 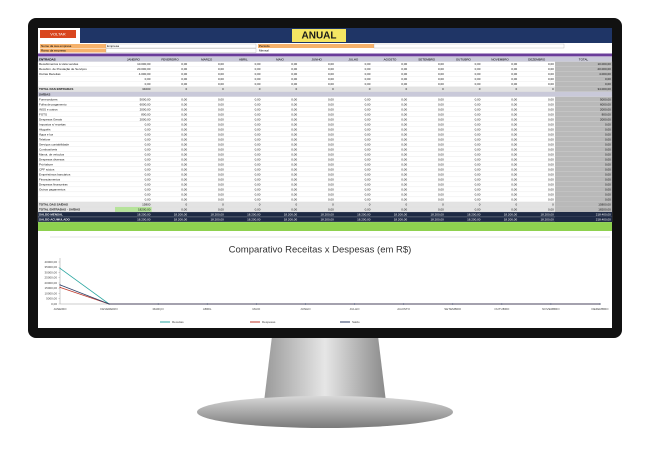 What do you see at coordinates (56, 89) in the screenshot?
I see `row-label: TOTAL DAS ENTRADAS` at bounding box center [56, 89].